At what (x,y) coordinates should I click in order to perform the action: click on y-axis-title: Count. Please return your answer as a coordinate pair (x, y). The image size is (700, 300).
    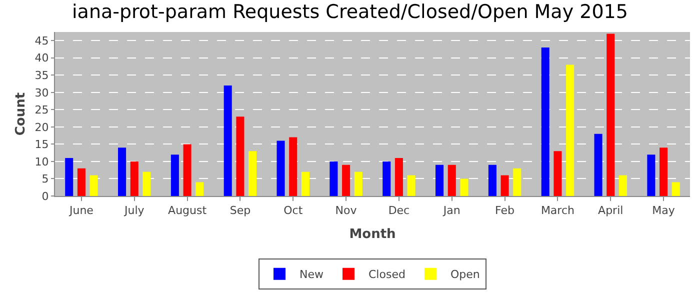
    Looking at the image, I should click on (21, 114).